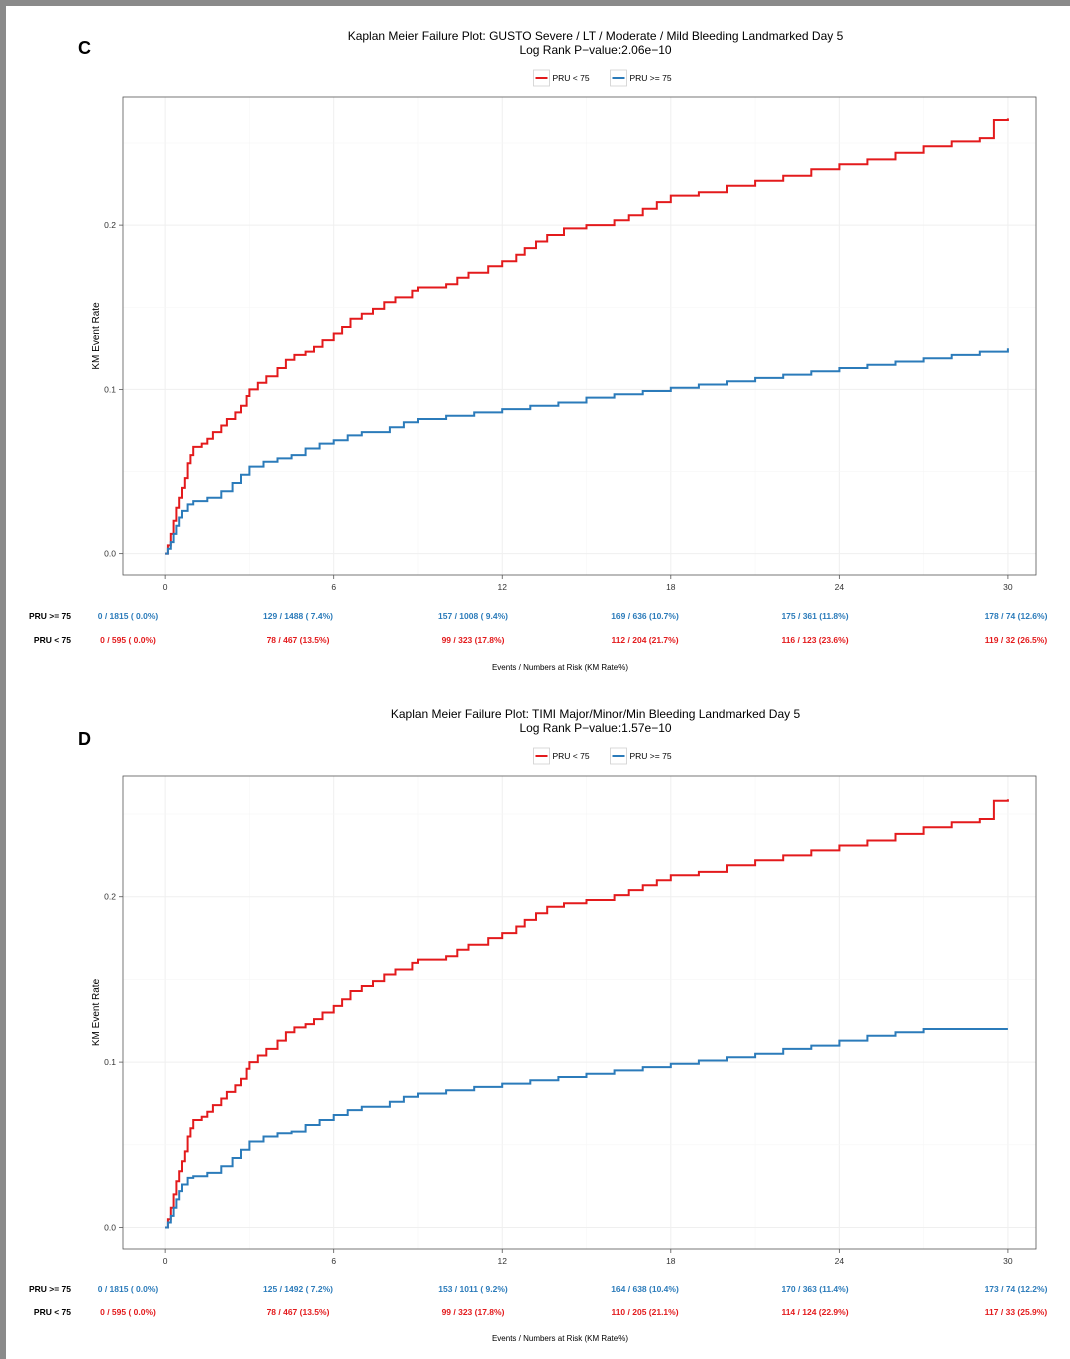 The width and height of the screenshot is (1070, 1359). What do you see at coordinates (644, 1312) in the screenshot?
I see `risk-table-cell: 110 / 205 (21.1%)` at bounding box center [644, 1312].